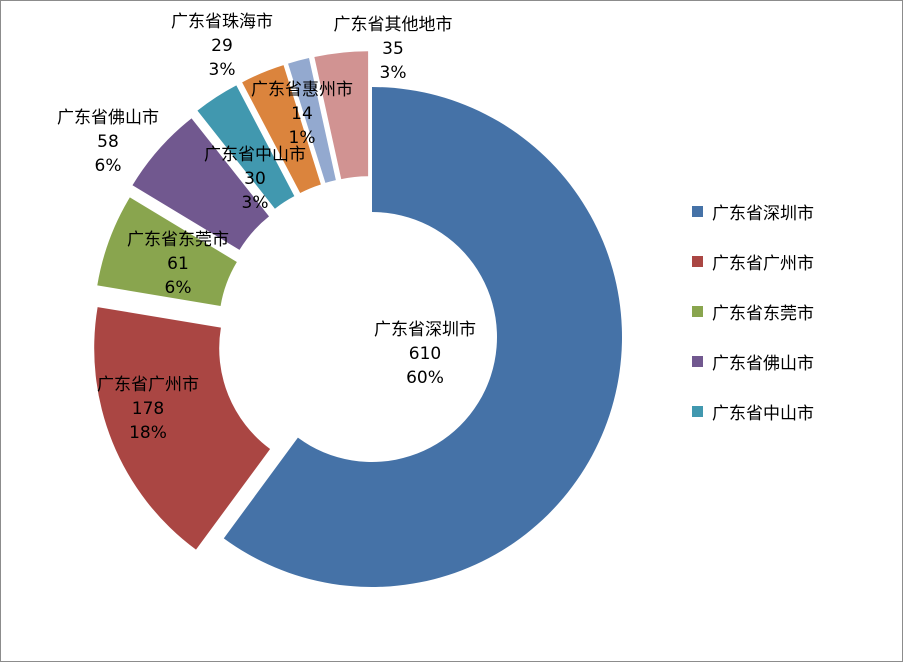 The width and height of the screenshot is (903, 662). What do you see at coordinates (302, 90) in the screenshot?
I see `data-label-category: 广东省惠州市` at bounding box center [302, 90].